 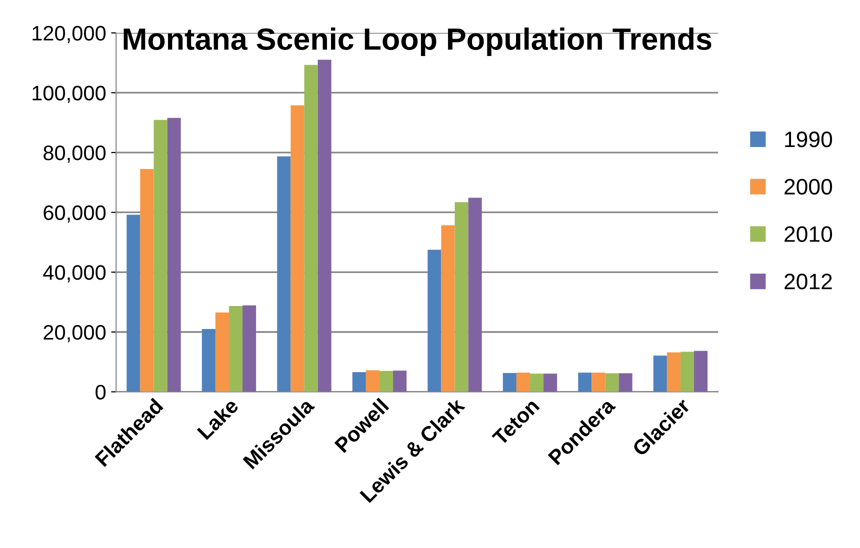 I want to click on y-tick-label: 20,000, so click(x=75, y=333).